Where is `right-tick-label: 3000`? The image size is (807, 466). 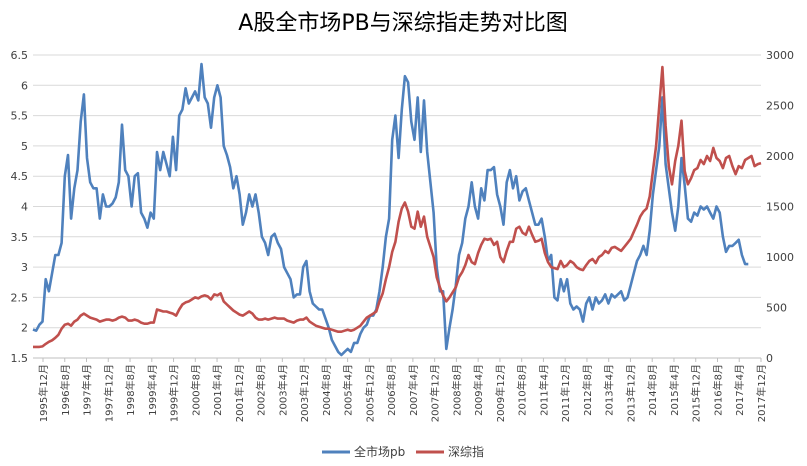 right-tick-label: 3000 is located at coordinates (780, 55).